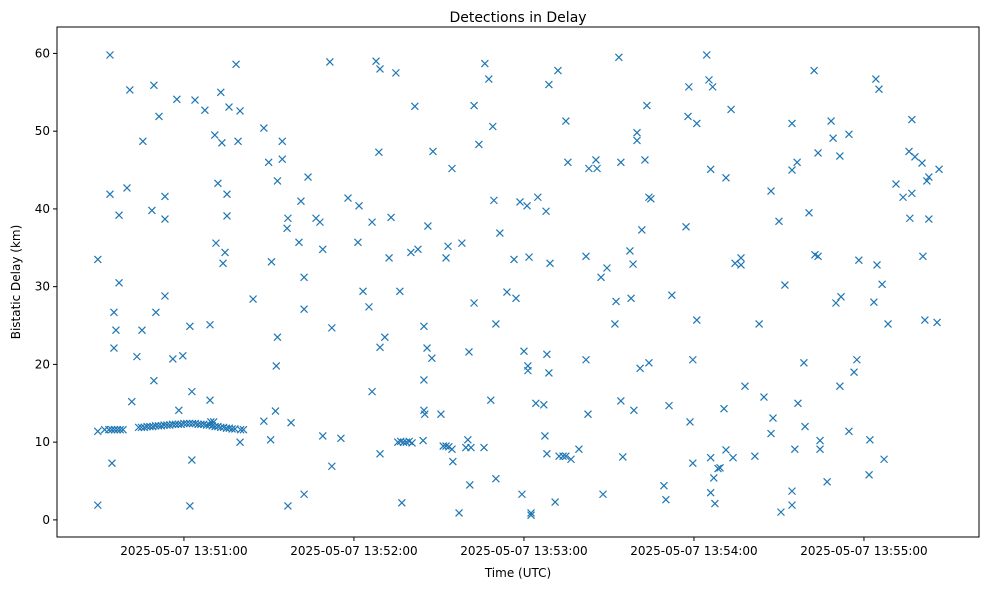 The height and width of the screenshot is (594, 989). What do you see at coordinates (42, 442) in the screenshot?
I see `y-tick-label: 10` at bounding box center [42, 442].